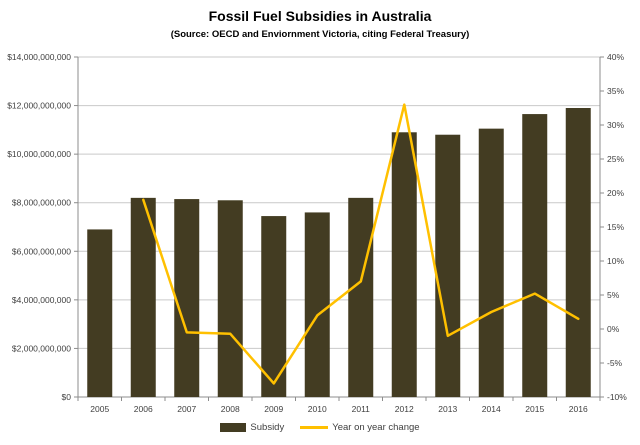 The height and width of the screenshot is (445, 640). I want to click on bar-2013, so click(448, 265).